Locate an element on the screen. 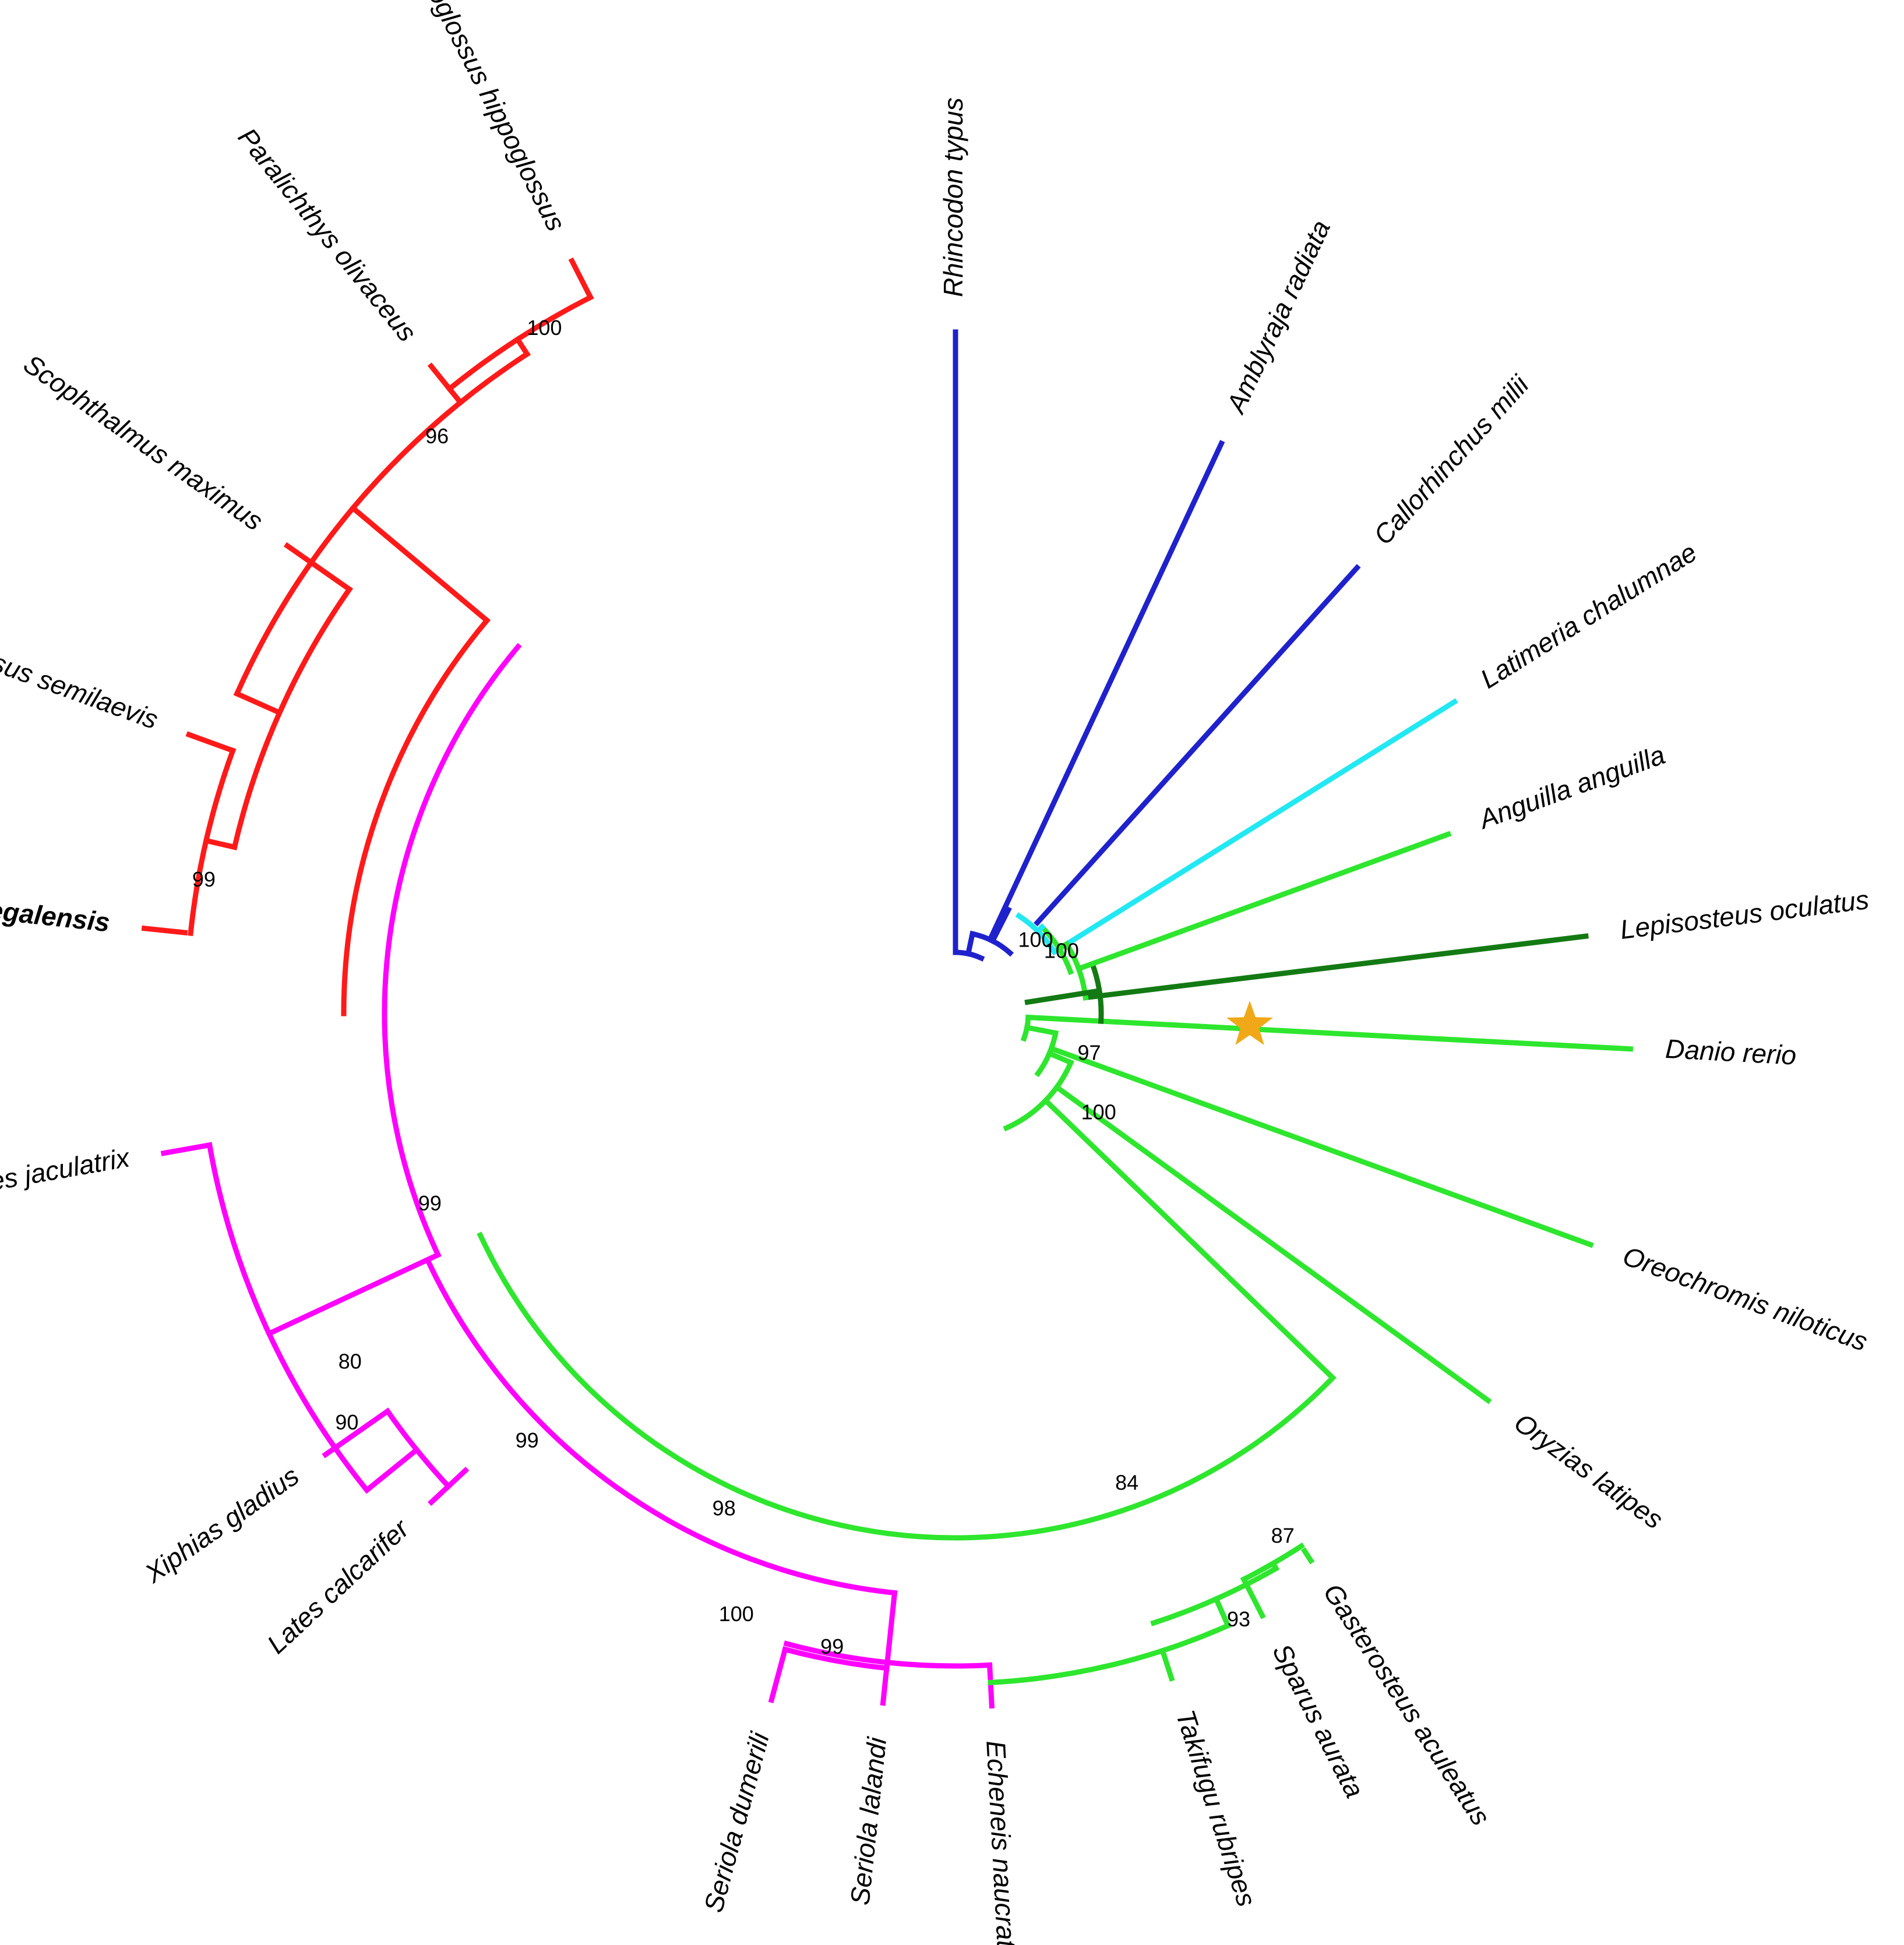 Image resolution: width=1904 pixels, height=1945 pixels. bootstrap-value: 97 is located at coordinates (1089, 1053).